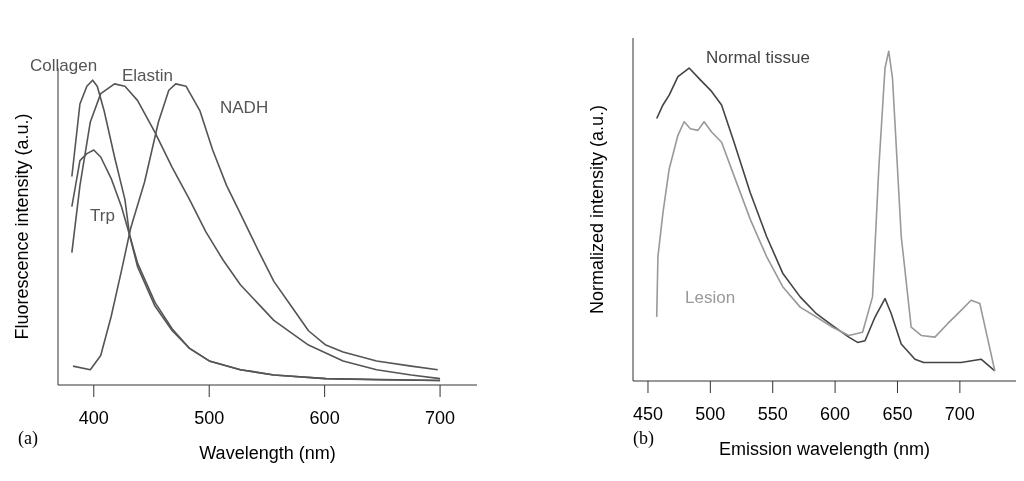 Image resolution: width=1024 pixels, height=481 pixels. What do you see at coordinates (897, 413) in the screenshot?
I see `x-tick-label: 650` at bounding box center [897, 413].